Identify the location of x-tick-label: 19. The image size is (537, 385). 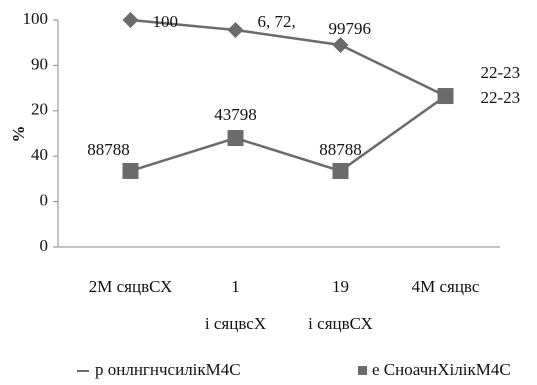
(340, 286).